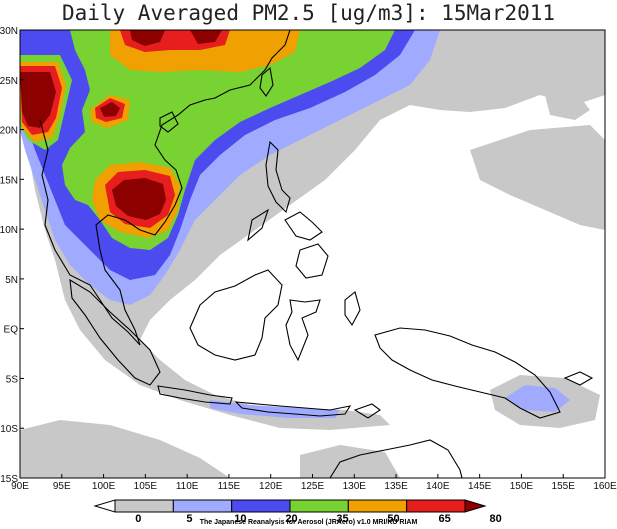 Image resolution: width=617 pixels, height=529 pixels. What do you see at coordinates (350, 461) in the screenshot?
I see `contour-5-10-seasia` at bounding box center [350, 461].